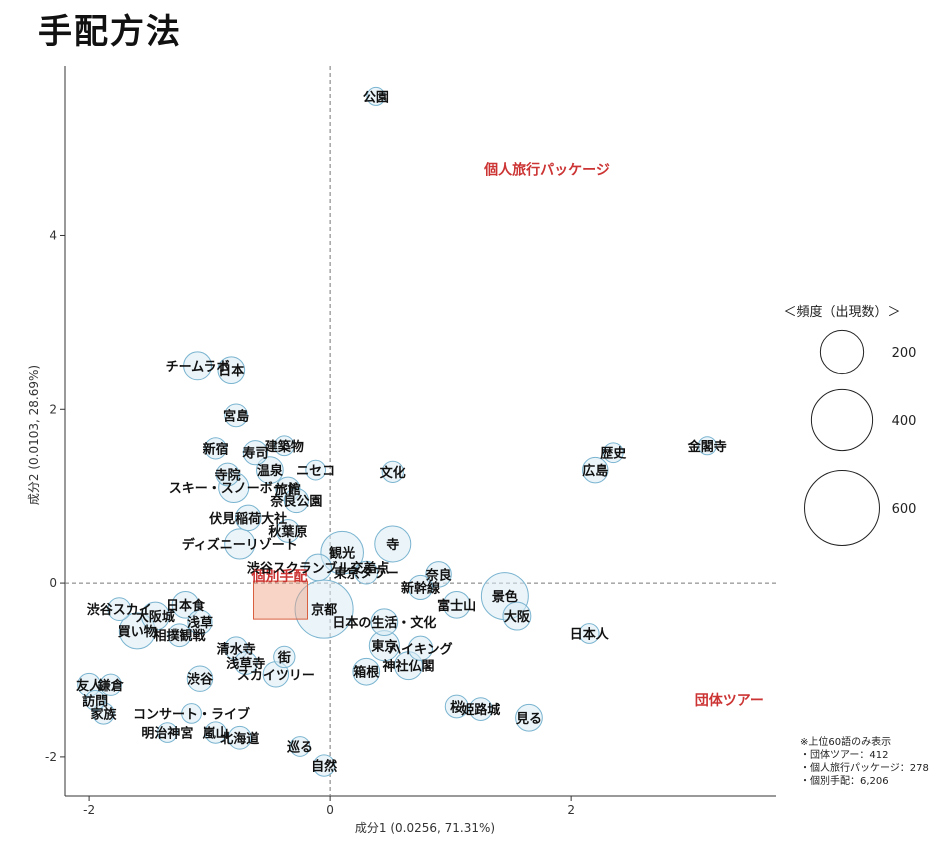 This screenshot has height=844, width=940. Describe the element at coordinates (89, 810) in the screenshot. I see `x-tick-label: -2` at that location.